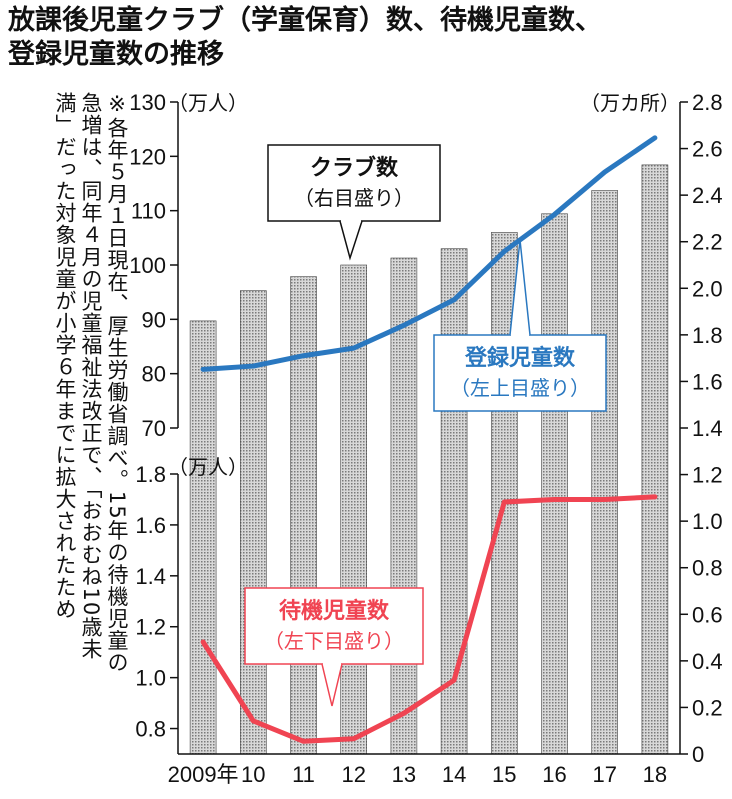 The width and height of the screenshot is (732, 799). Describe the element at coordinates (707, 195) in the screenshot. I see `right-tick-label: 2.4` at that location.